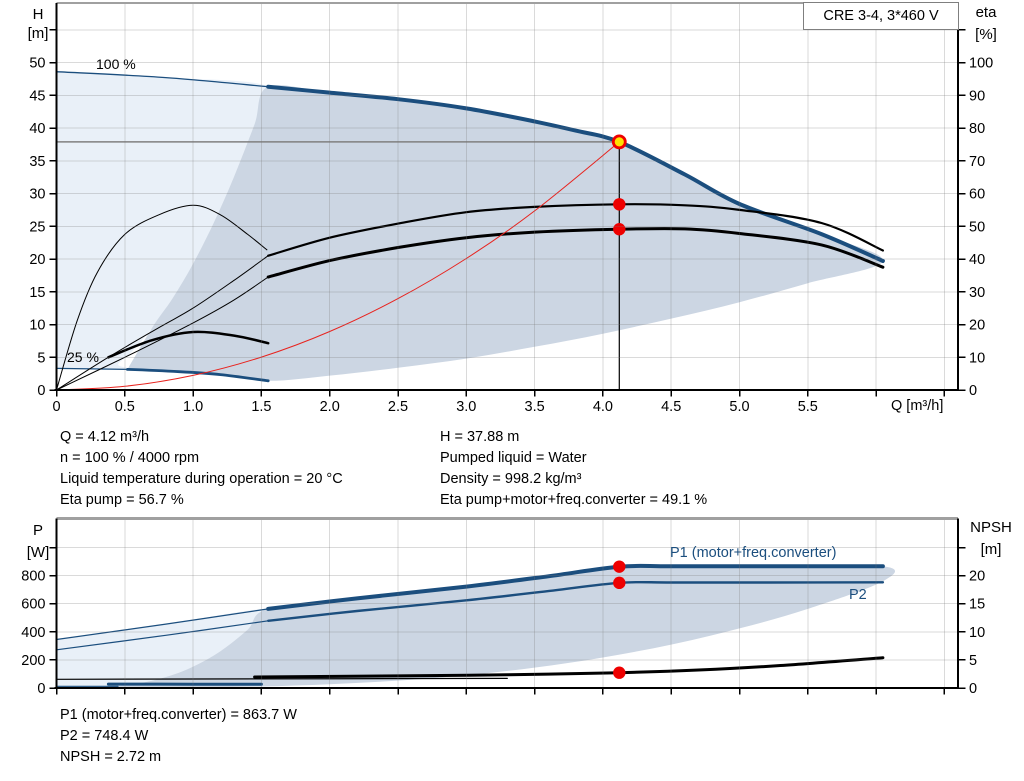  What do you see at coordinates (603, 407) in the screenshot?
I see `svg-text: 4.0` at bounding box center [603, 407].